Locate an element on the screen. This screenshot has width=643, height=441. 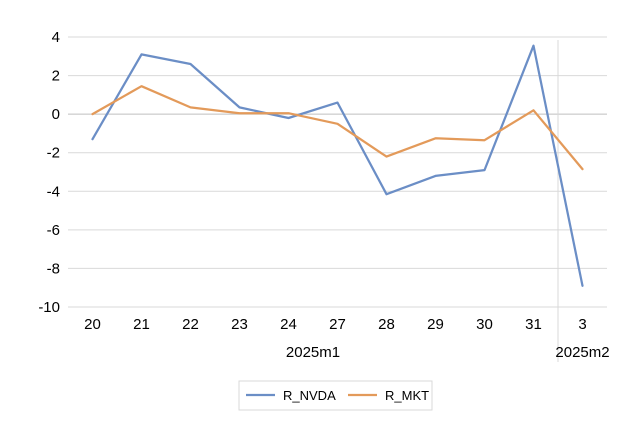
x-tick-label: 27 is located at coordinates (337, 324).